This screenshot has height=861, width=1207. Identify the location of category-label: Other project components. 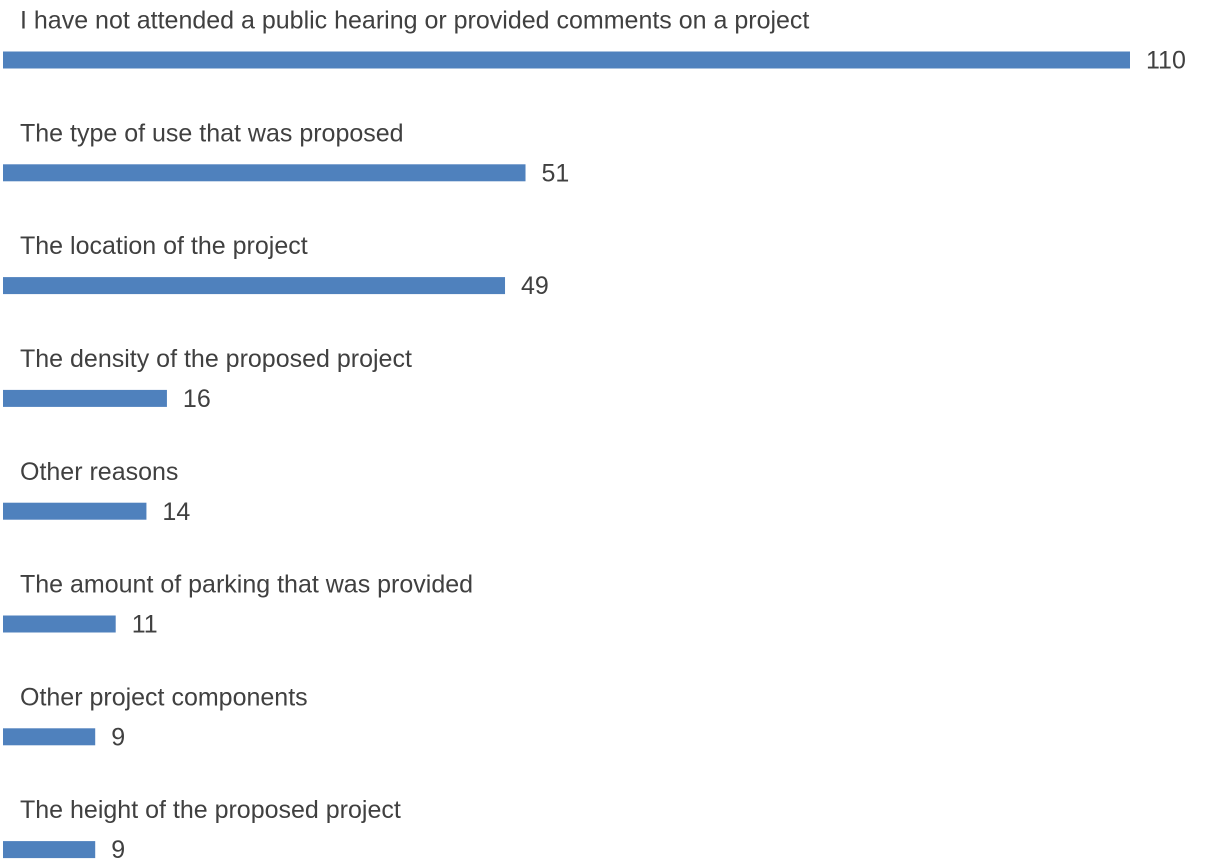
(164, 697).